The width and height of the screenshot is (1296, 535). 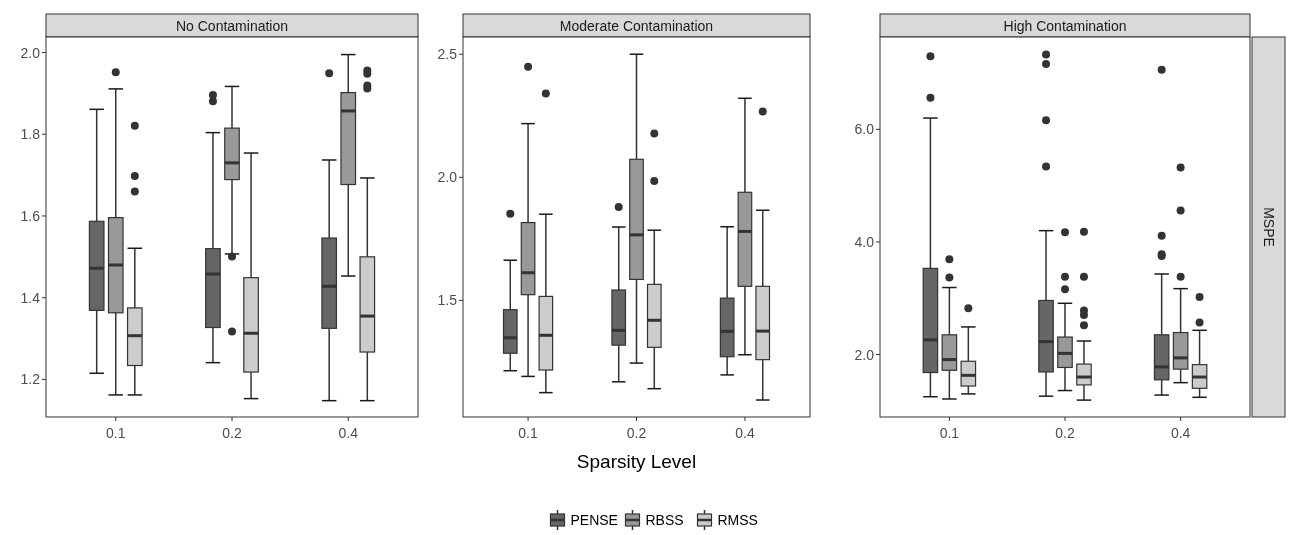 I want to click on y-tick-label: 6.0, so click(x=864, y=129).